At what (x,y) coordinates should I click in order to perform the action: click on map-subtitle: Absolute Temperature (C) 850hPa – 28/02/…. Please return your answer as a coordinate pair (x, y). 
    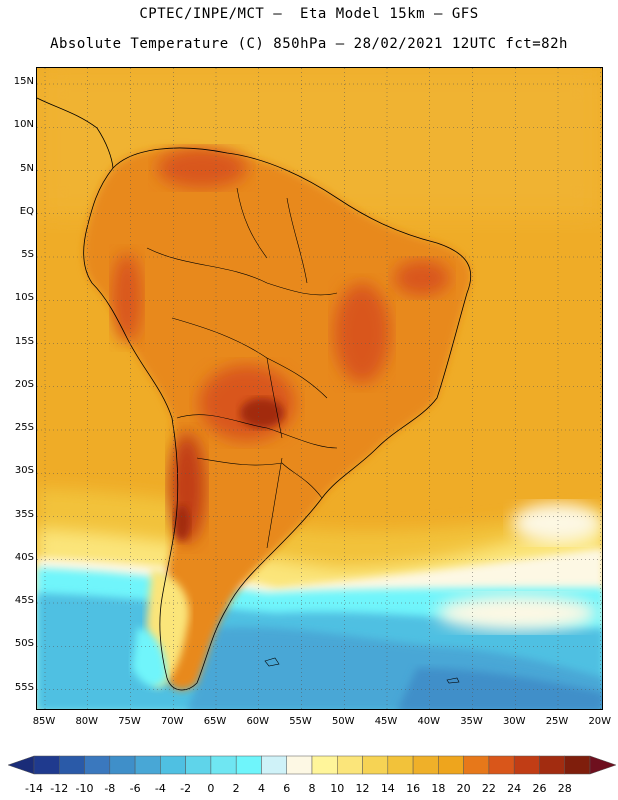
    Looking at the image, I should click on (309, 44).